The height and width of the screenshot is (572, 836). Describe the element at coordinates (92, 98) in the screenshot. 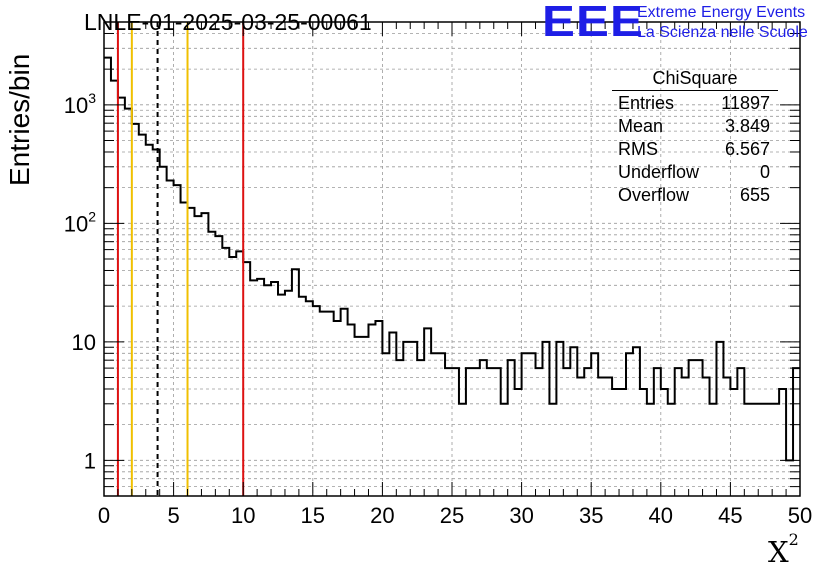

I see `y-tick-label-exponent: 3` at that location.